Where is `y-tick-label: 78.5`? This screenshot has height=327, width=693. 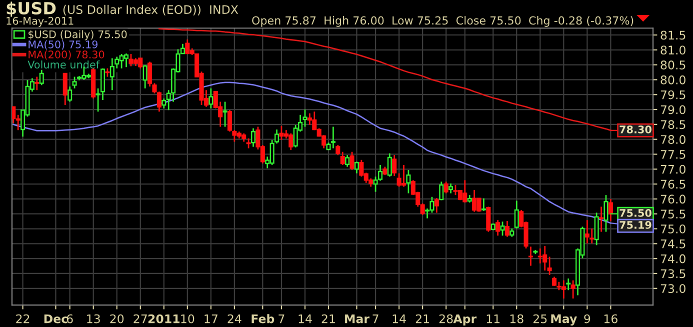 y-tick-label: 78.5 is located at coordinates (673, 125).